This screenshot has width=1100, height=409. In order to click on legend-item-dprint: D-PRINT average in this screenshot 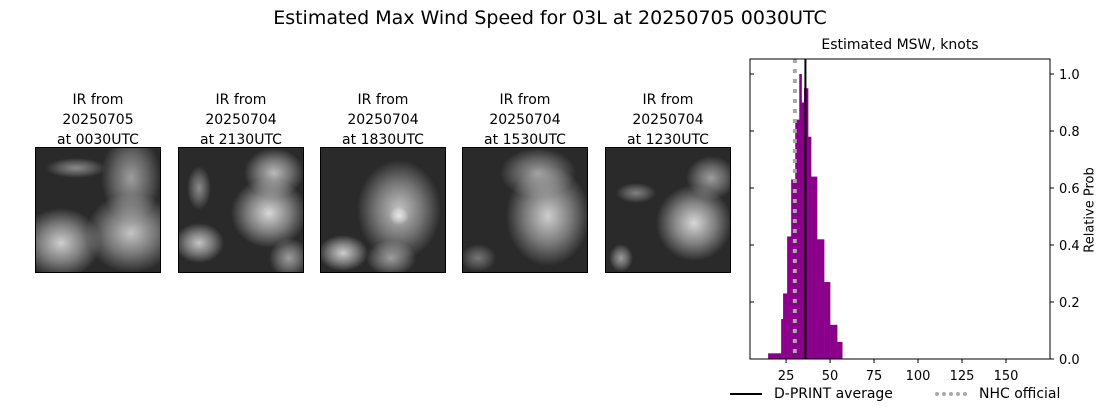, I will do `click(811, 394)`.